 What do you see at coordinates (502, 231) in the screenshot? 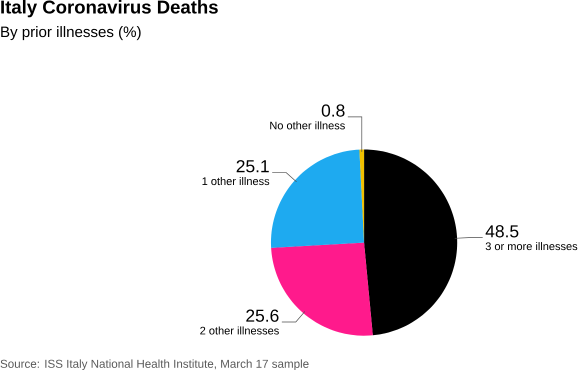
I see `data-label: 48.5` at bounding box center [502, 231].